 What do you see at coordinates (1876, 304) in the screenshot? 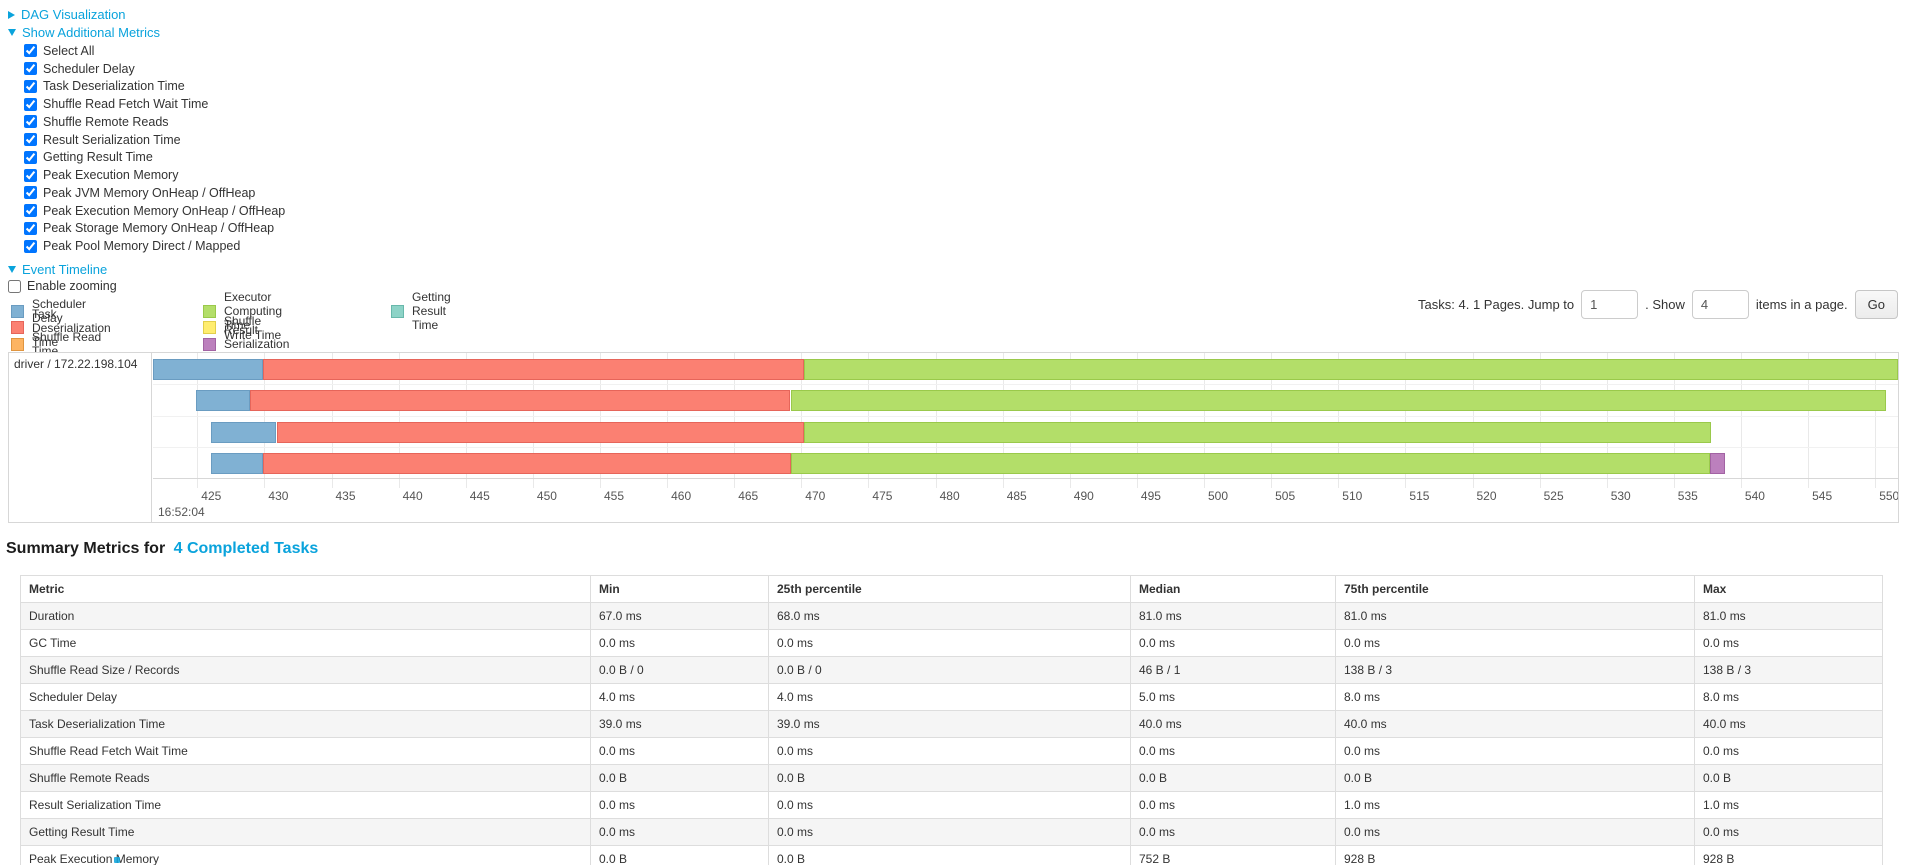
I see `go-button: Go` at bounding box center [1876, 304].